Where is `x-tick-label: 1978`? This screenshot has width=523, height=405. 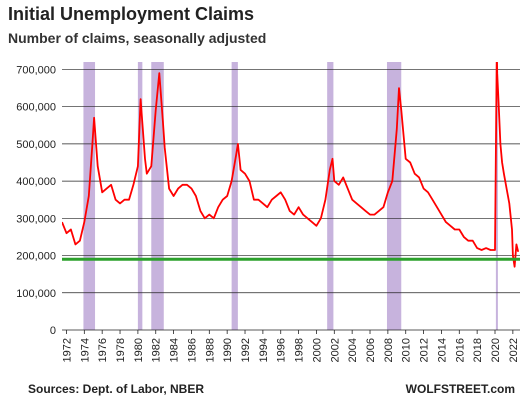
x-tick-label: 1978 is located at coordinates (121, 350).